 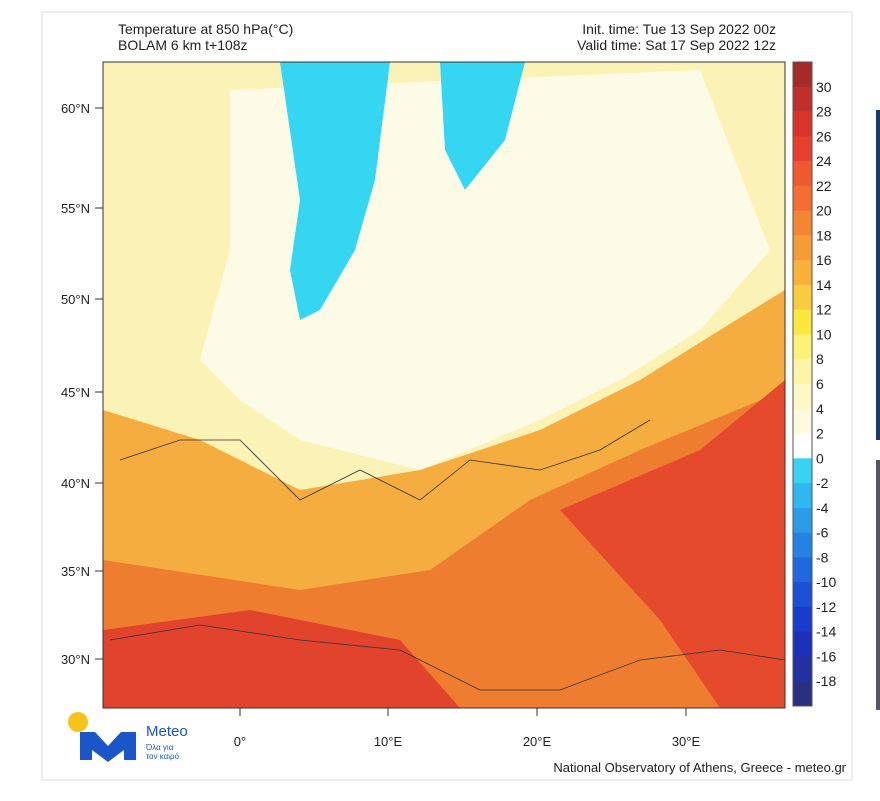 What do you see at coordinates (205, 29) in the screenshot?
I see `title: Temperature at 850 hPa(°C)` at bounding box center [205, 29].